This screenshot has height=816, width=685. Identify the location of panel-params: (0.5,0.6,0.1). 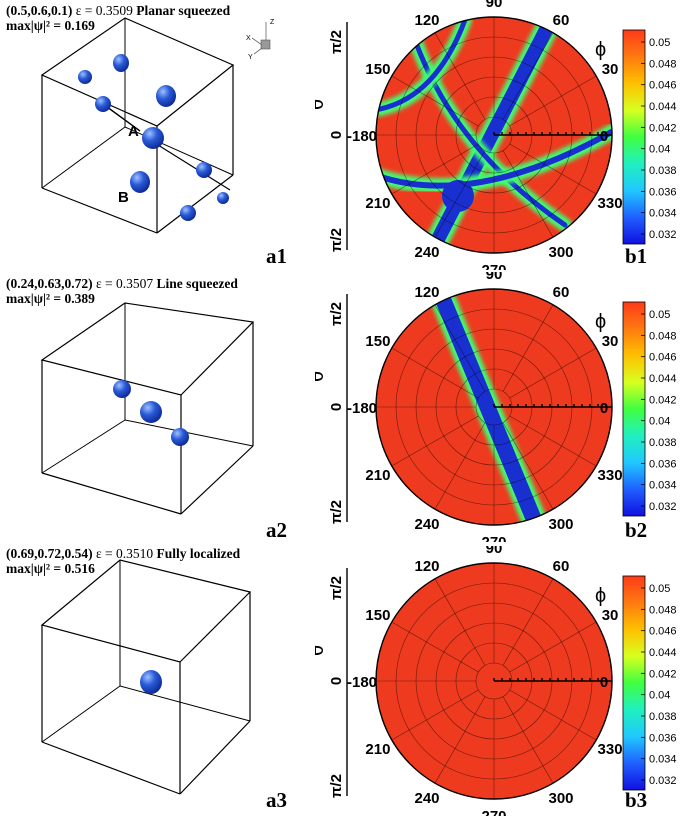
(39, 10).